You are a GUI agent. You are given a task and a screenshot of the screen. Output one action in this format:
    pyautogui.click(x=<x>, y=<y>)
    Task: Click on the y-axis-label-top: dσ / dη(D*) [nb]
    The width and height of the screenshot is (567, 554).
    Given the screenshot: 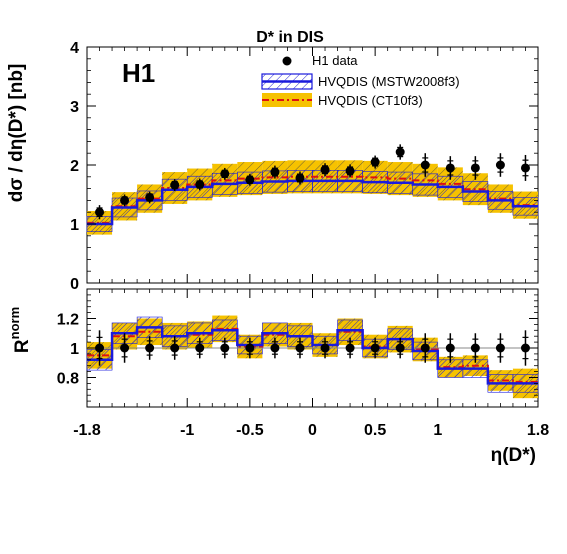 What is the action you would take?
    pyautogui.click(x=16, y=133)
    